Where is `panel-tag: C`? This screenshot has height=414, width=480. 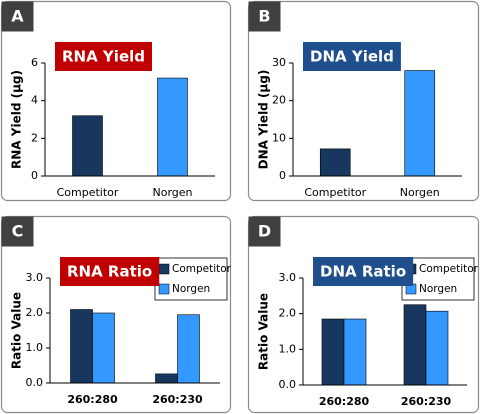 panel-tag: C is located at coordinates (18, 231).